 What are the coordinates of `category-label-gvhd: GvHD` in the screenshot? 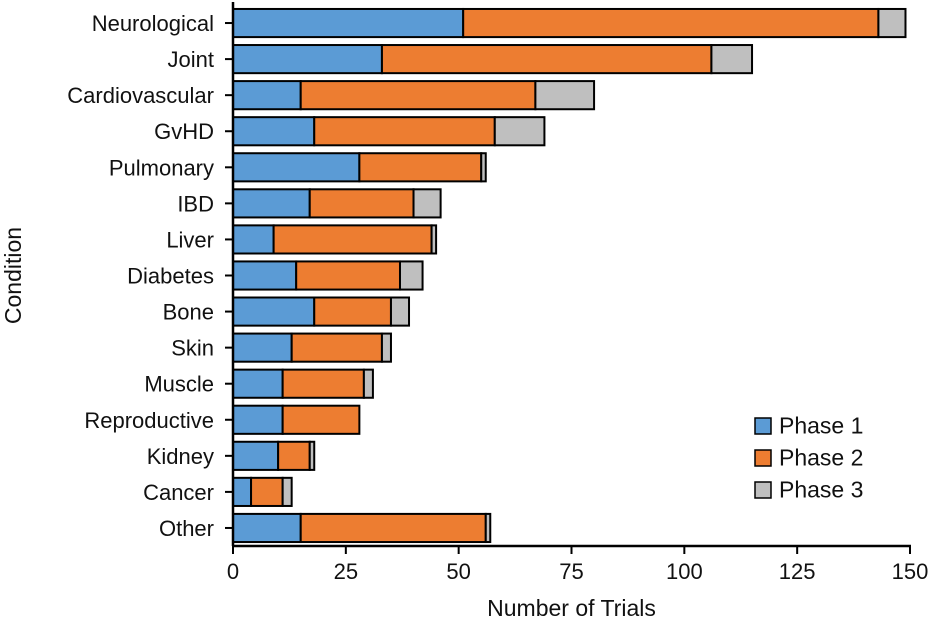 It's located at (184, 131).